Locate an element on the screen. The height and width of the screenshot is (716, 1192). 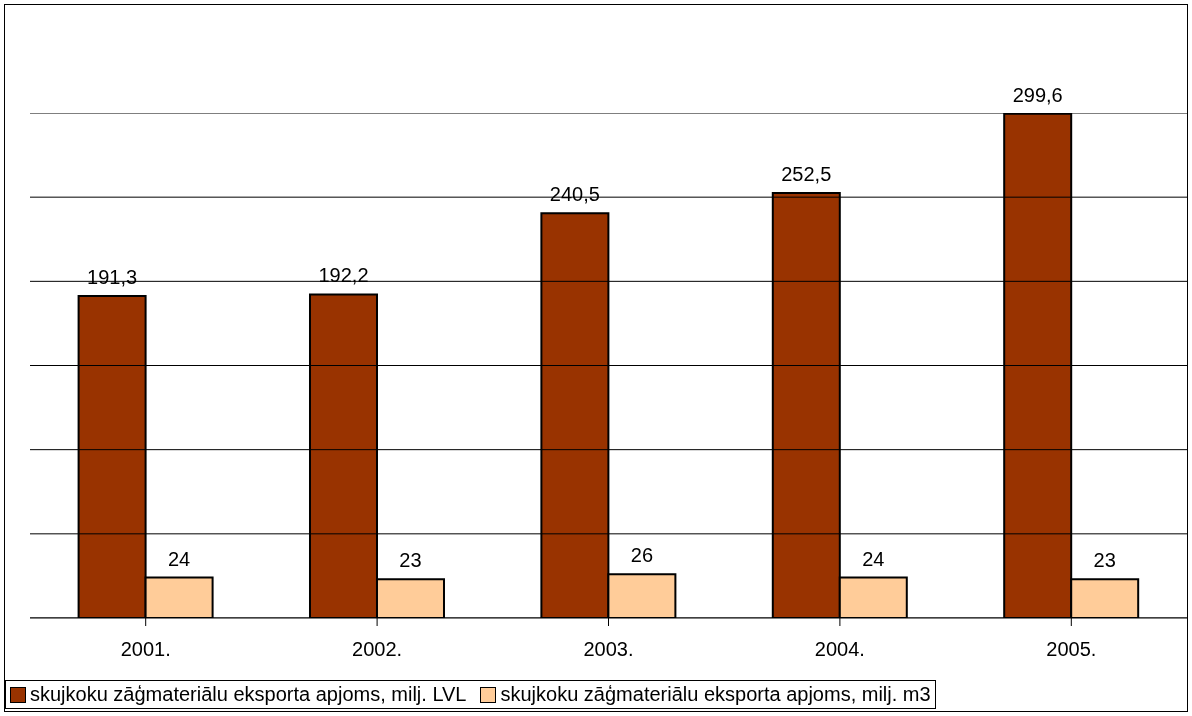
x-tick-label: 2005. is located at coordinates (1071, 649).